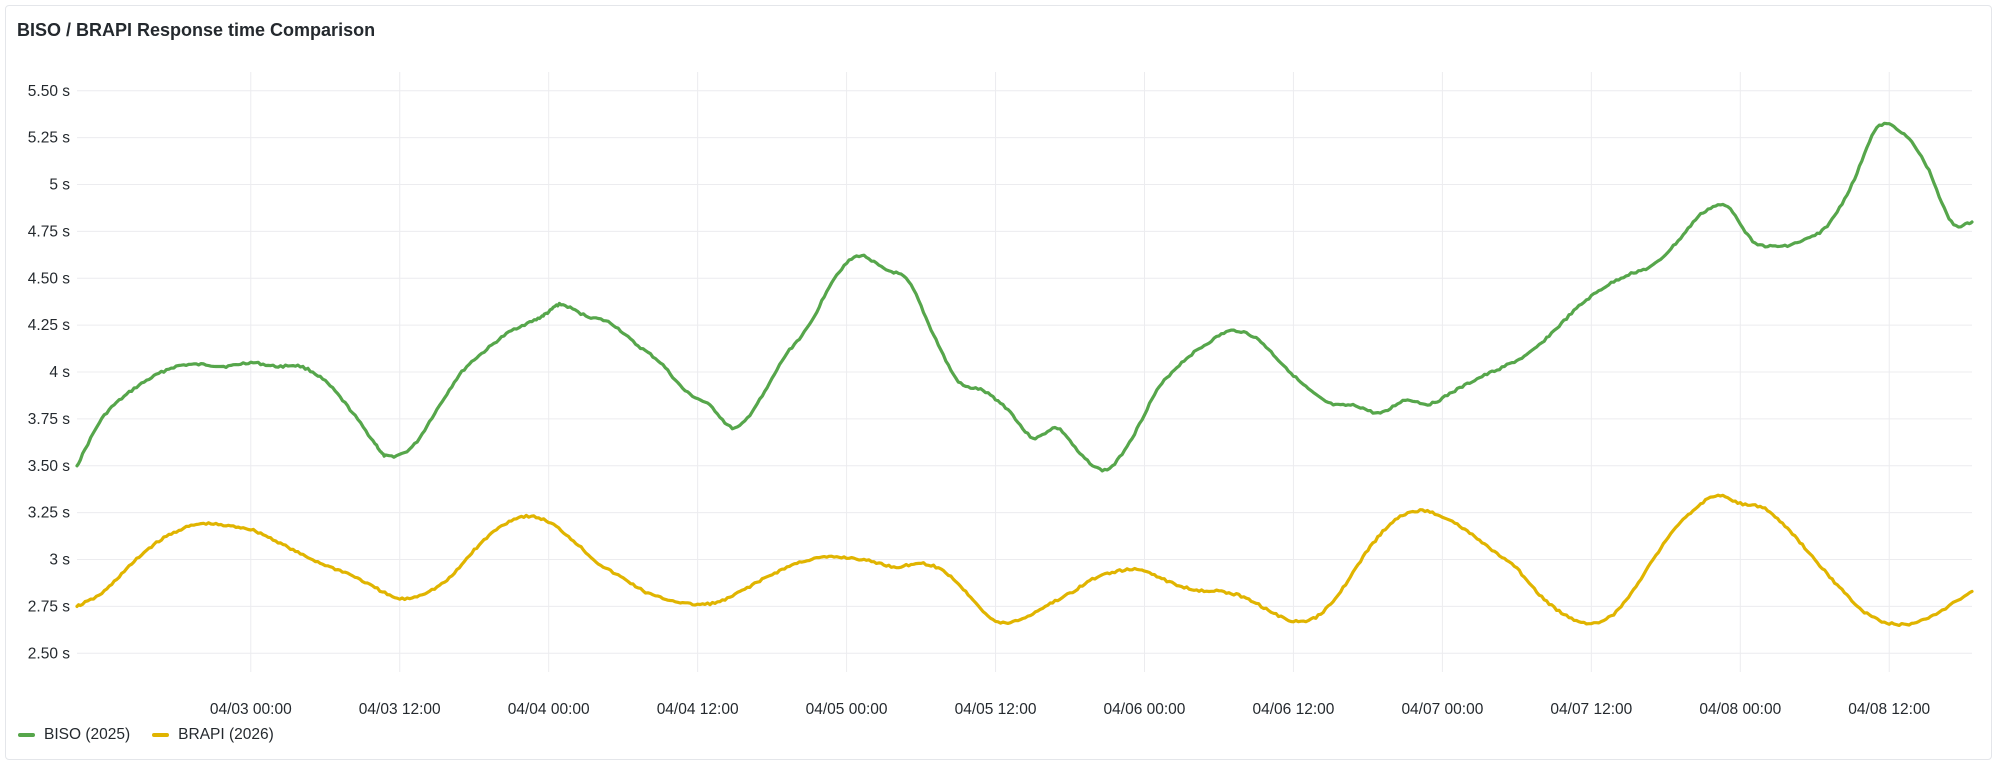 The image size is (1999, 767). Describe the element at coordinates (161, 735) in the screenshot. I see `legend-swatch-brapi` at that location.